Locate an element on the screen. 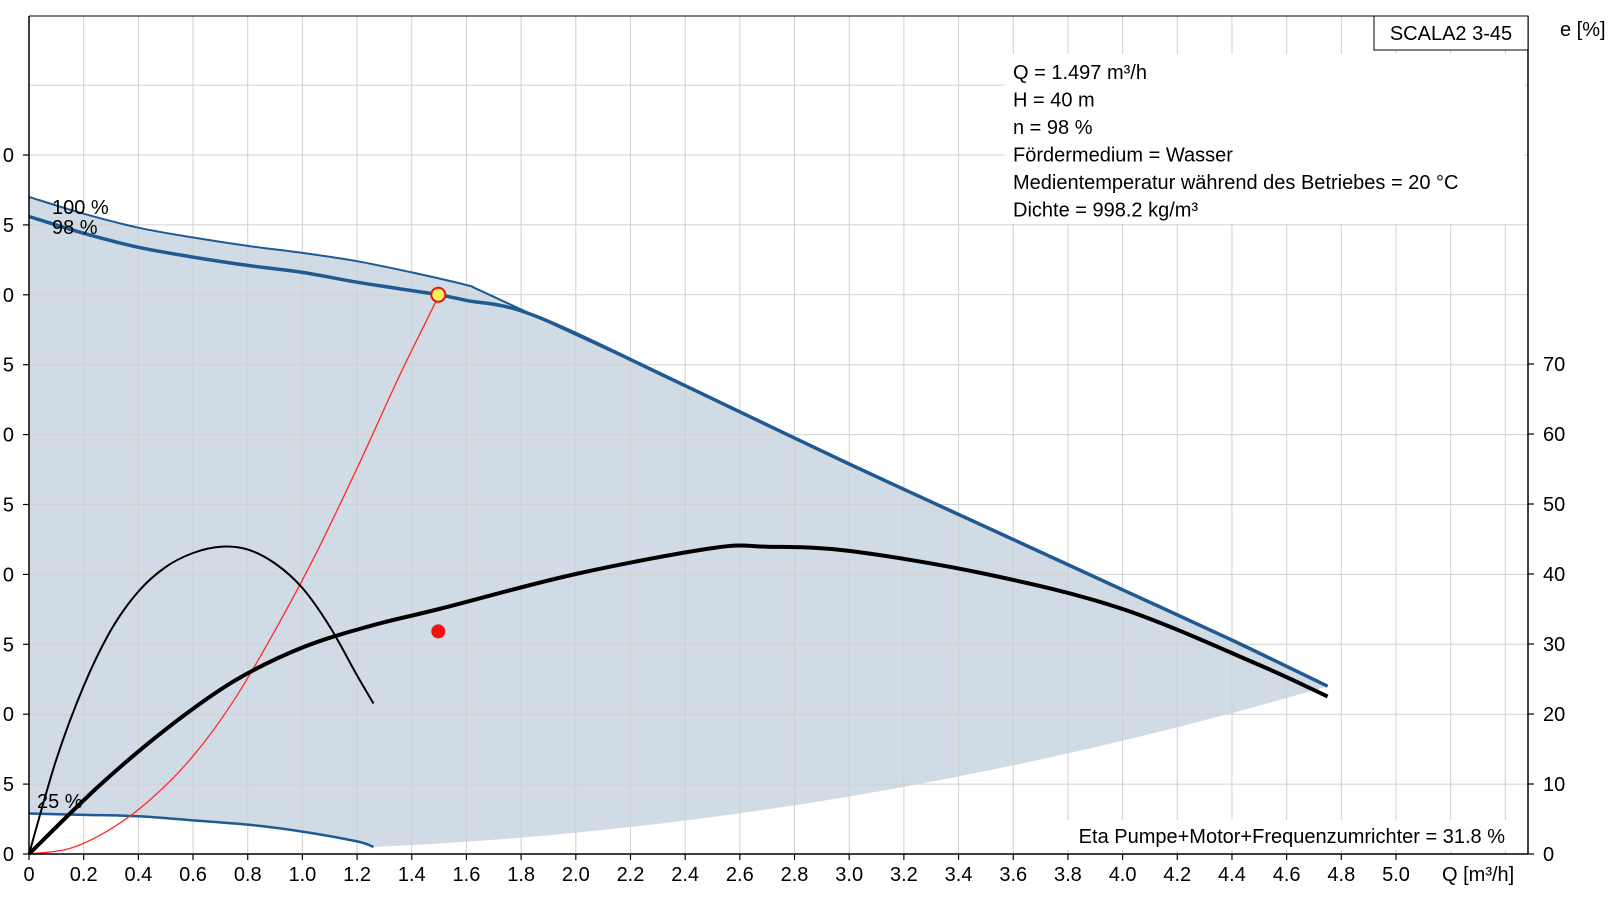 This screenshot has width=1608, height=900. x-tick-label: 5.0 is located at coordinates (1396, 875).